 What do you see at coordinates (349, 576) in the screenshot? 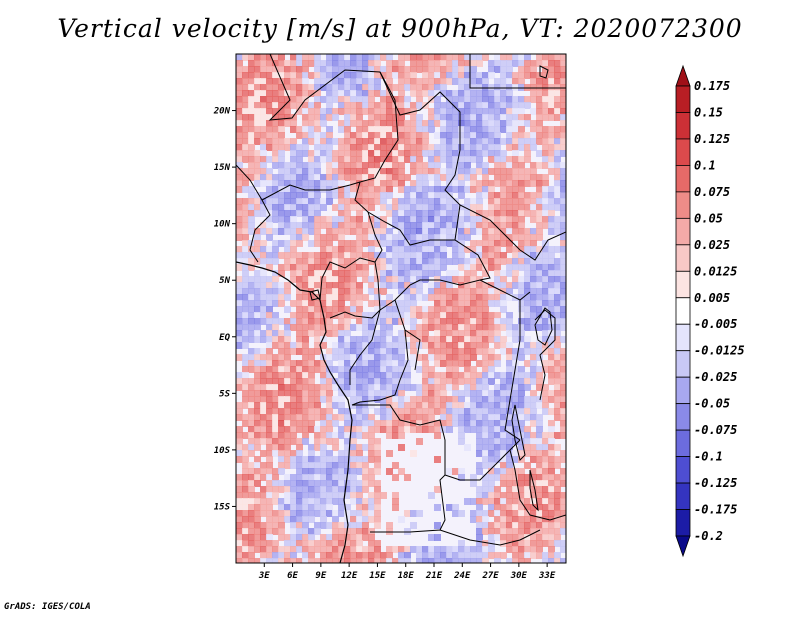
I see `lon-tick-label: 12E` at bounding box center [349, 576].